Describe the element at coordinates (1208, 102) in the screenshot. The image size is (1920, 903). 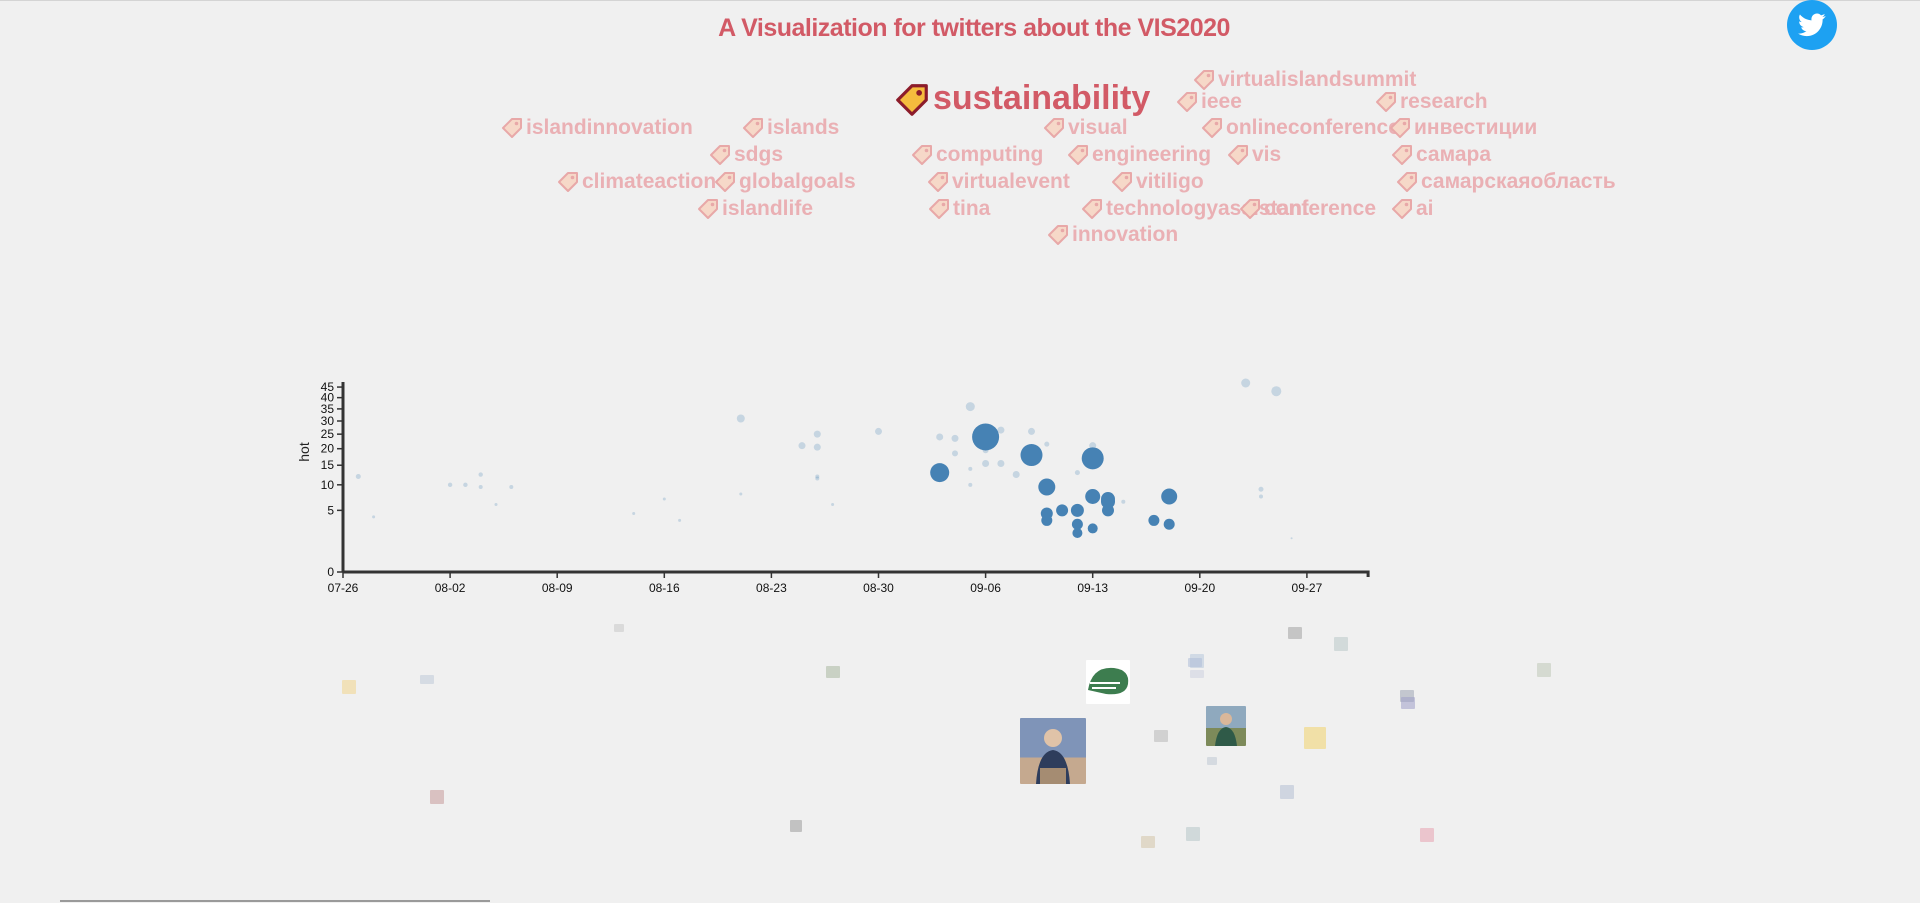
I see `hashtag-2: ieee` at that location.